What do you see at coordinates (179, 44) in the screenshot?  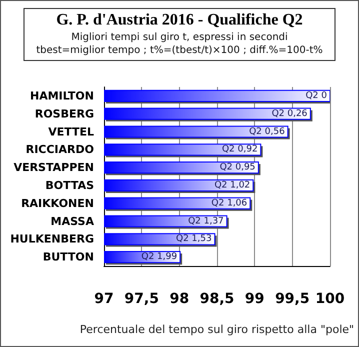 I see `chart-subtitle: Migliori tempi sul giro t, espressi in secondi tbest=miglior tempo ; t%=(tbest/t)×100 ; diff.%=100-t%` at bounding box center [179, 44].